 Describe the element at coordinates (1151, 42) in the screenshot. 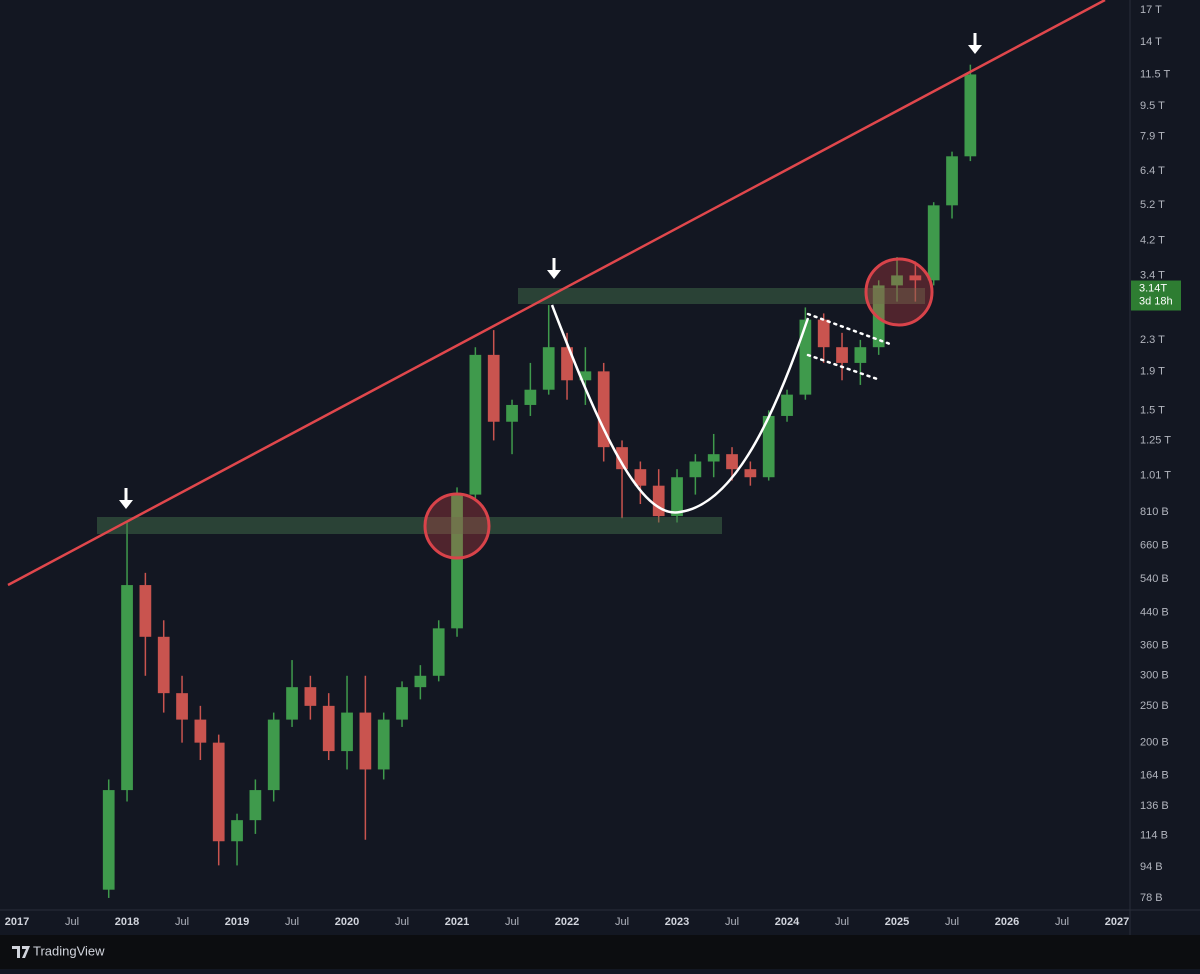

I see `y-tick-label: 14 T` at that location.